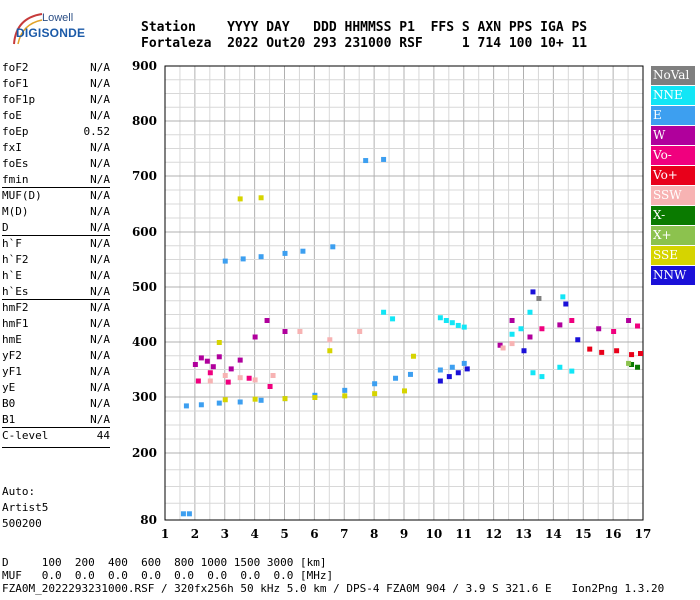  What do you see at coordinates (15, 211) in the screenshot?
I see `param-label: M(D)` at bounding box center [15, 211].